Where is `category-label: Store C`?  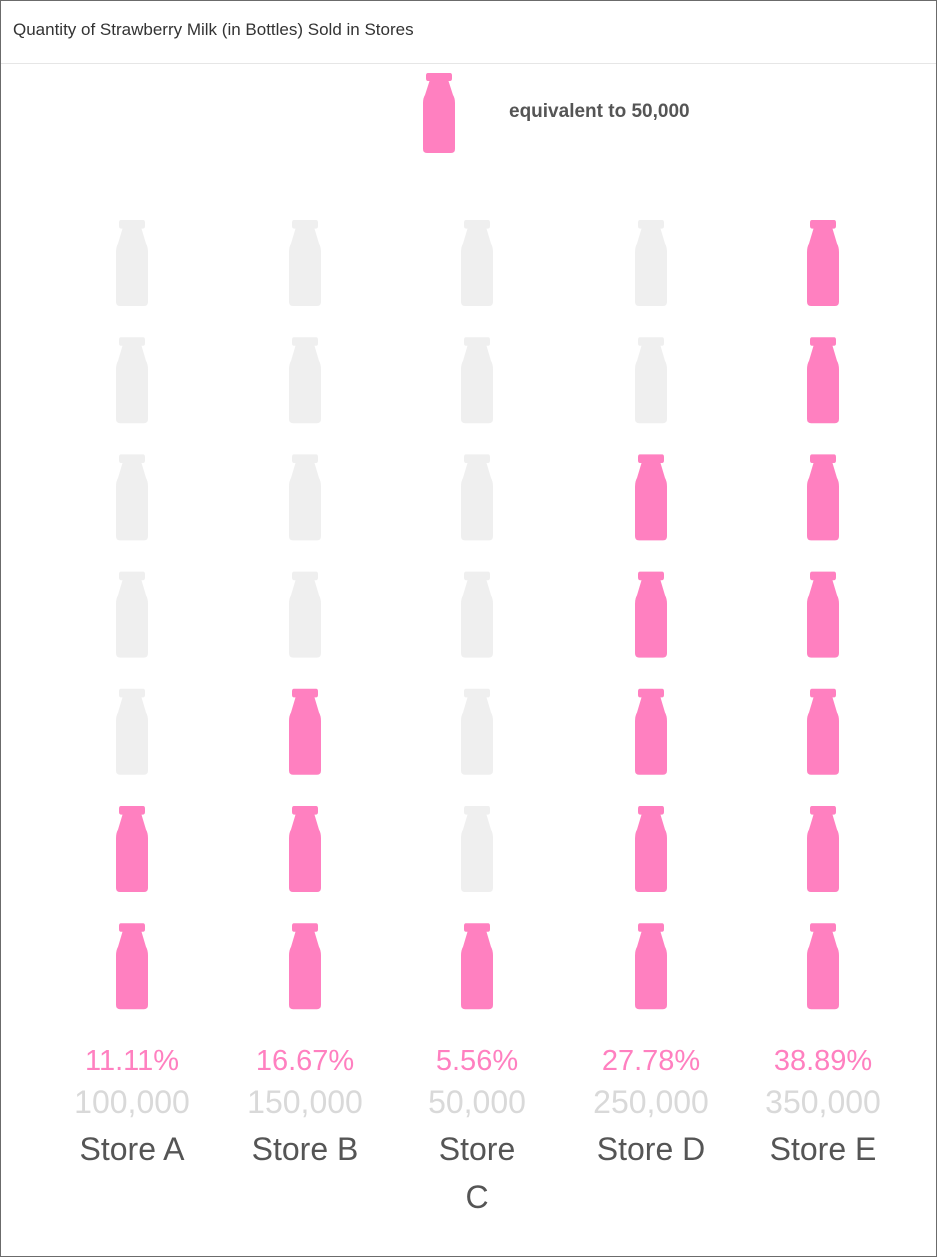
category-label: Store C is located at coordinates (477, 1173).